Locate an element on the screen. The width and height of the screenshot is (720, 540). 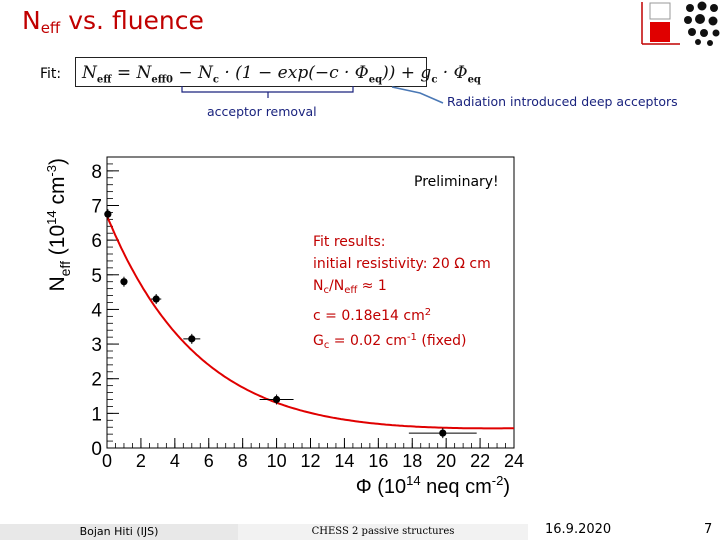
x-axis-label: Φ (1014 neq cm-2) is located at coordinates (433, 485).